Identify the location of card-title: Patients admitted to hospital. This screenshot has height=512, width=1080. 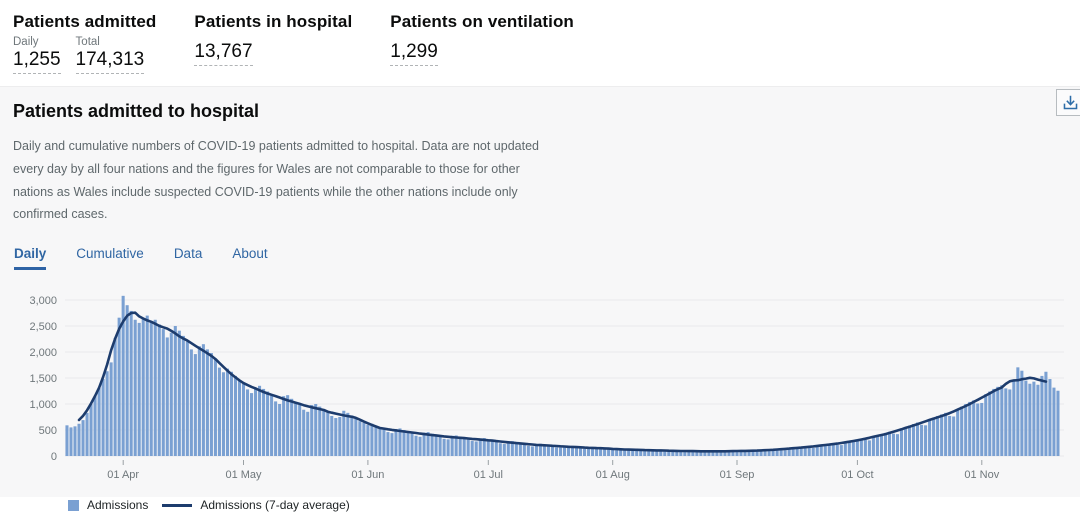
(136, 111).